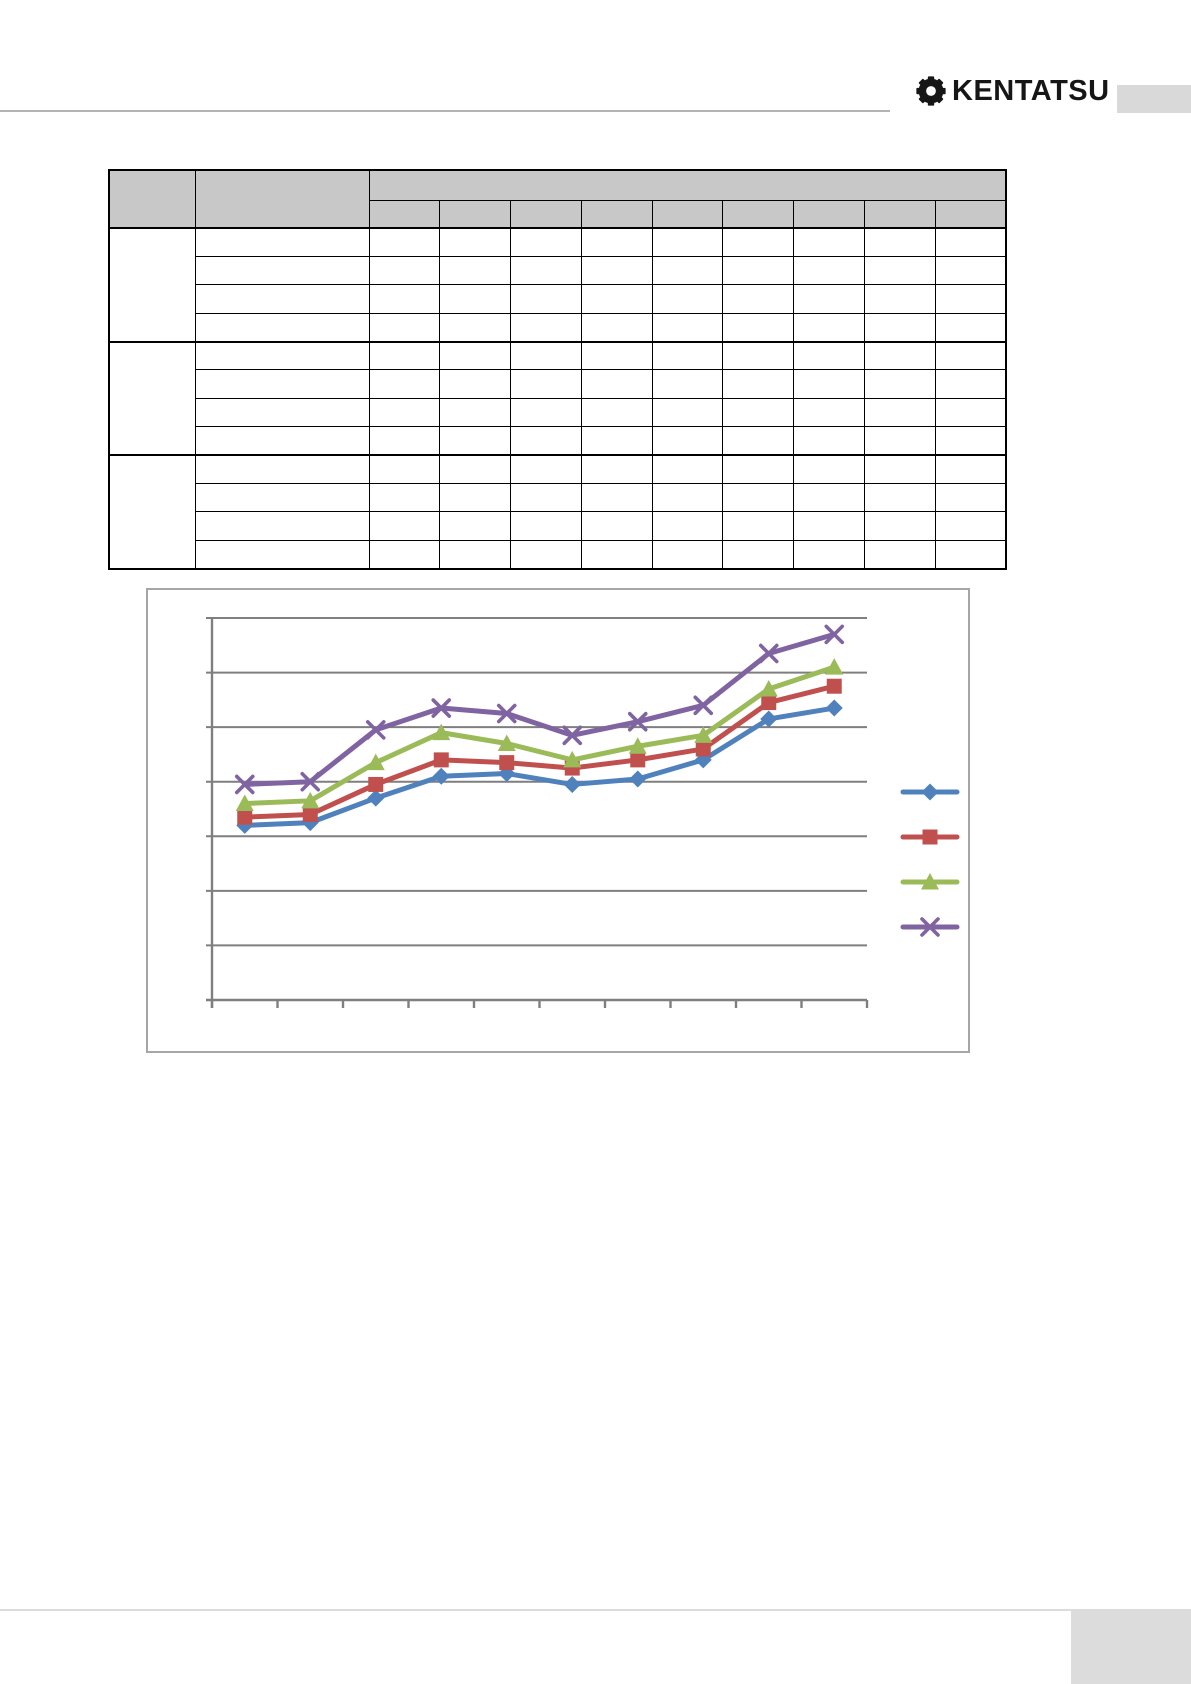 This screenshot has height=1684, width=1191. I want to click on spec-table-header, so click(557, 199).